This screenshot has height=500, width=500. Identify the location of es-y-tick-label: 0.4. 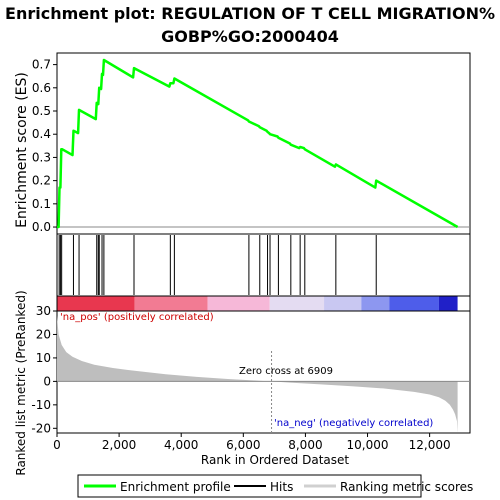
(41, 134).